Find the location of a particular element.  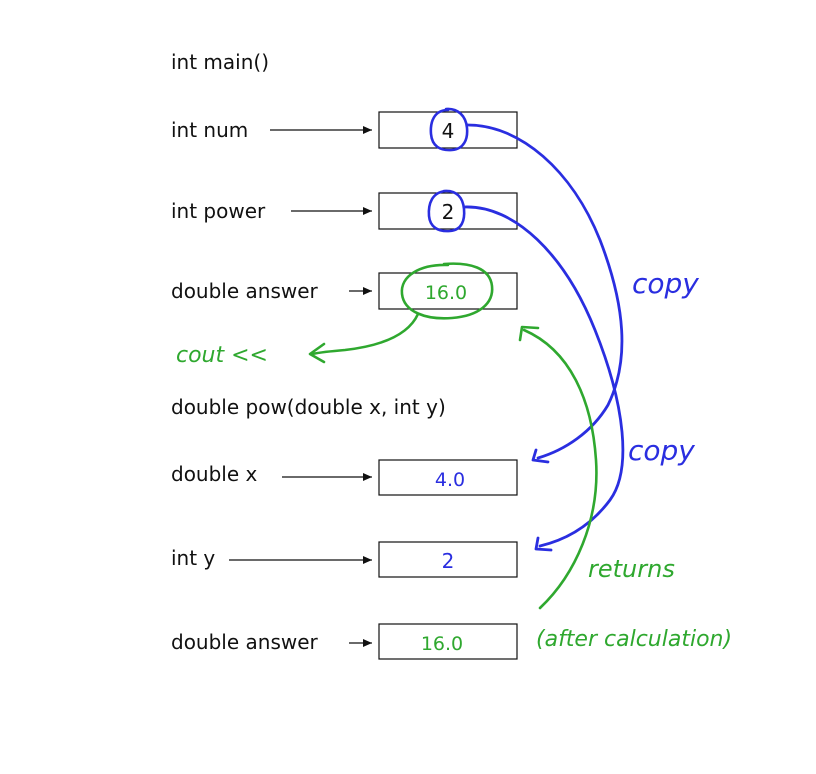

circle-answer-main is located at coordinates (447, 291).